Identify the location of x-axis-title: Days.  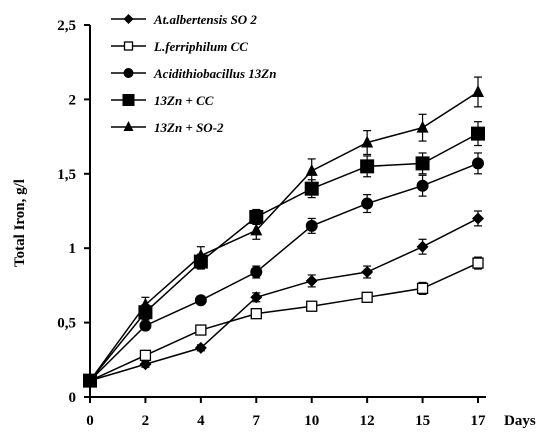
(520, 421).